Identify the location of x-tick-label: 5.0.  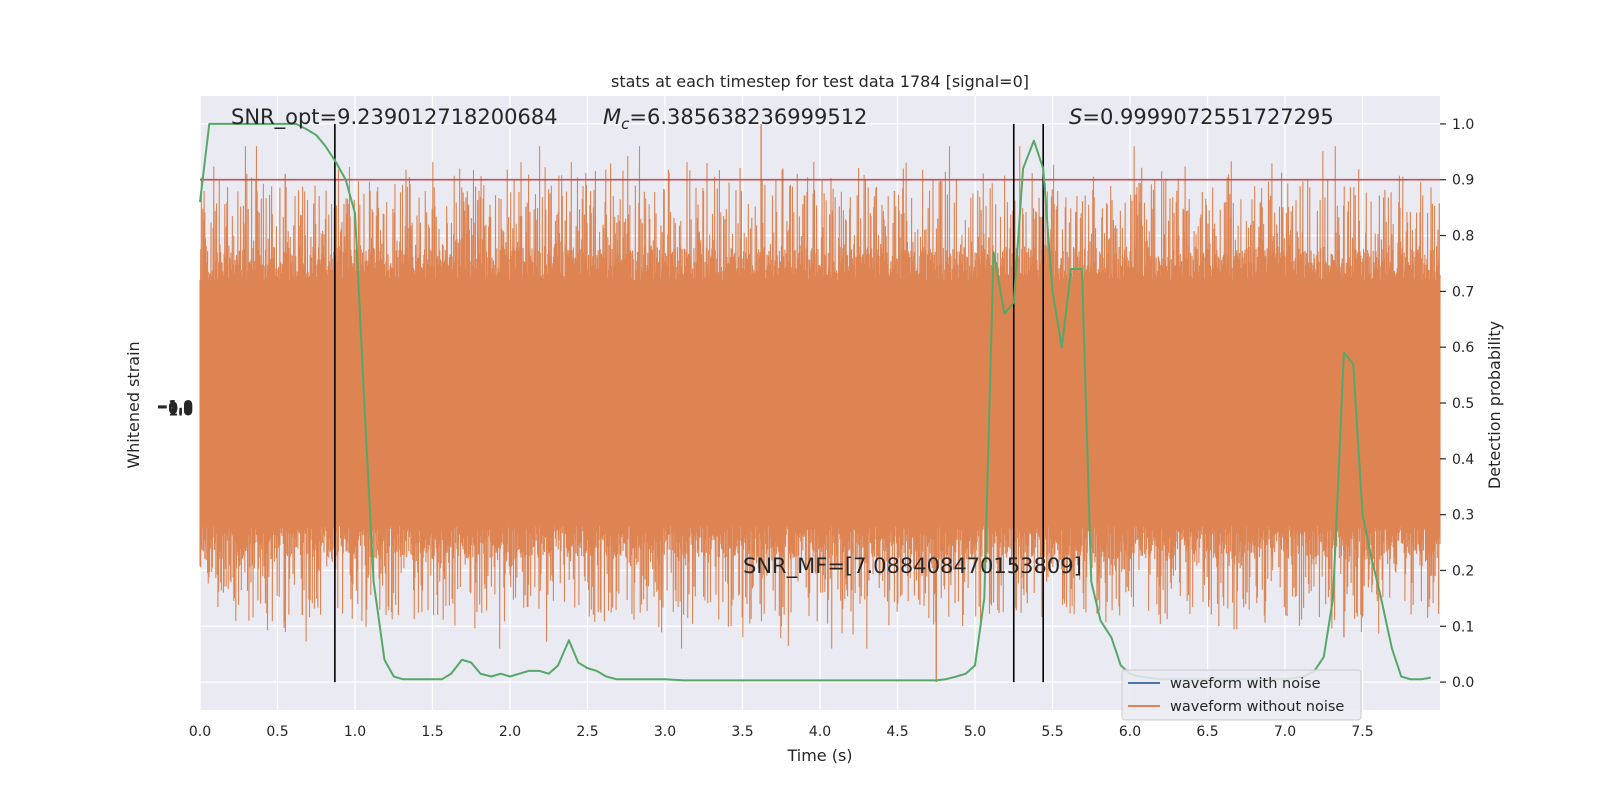
(975, 732).